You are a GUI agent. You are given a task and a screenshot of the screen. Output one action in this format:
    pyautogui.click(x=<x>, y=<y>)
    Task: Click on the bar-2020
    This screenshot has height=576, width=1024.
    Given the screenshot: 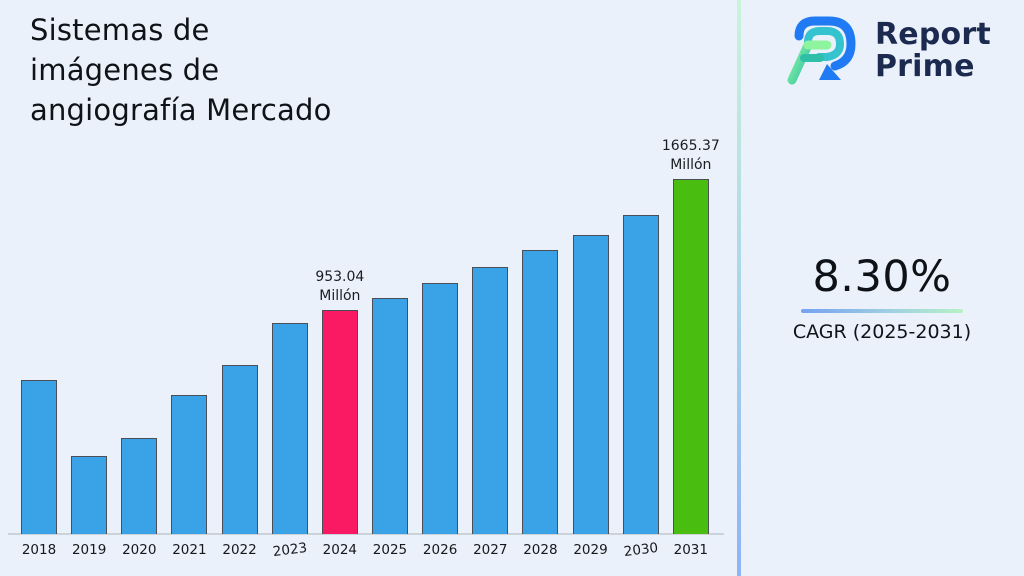 What is the action you would take?
    pyautogui.click(x=139, y=486)
    